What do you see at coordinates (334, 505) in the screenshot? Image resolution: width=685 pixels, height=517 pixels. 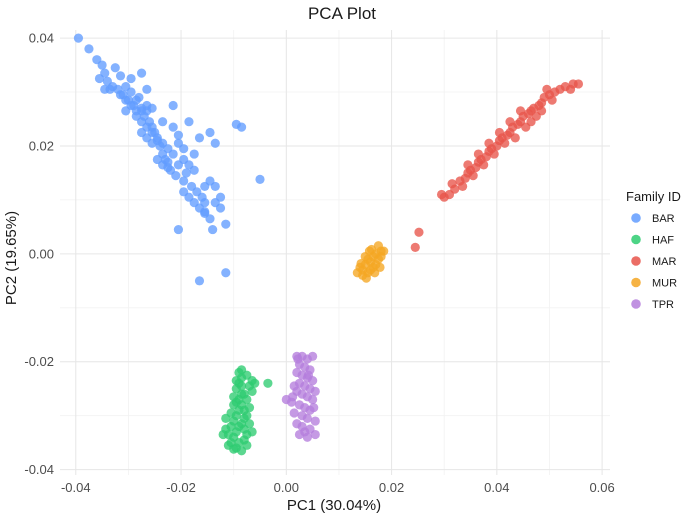 I see `x-axis-label: PC1 (30.04%)` at bounding box center [334, 505].